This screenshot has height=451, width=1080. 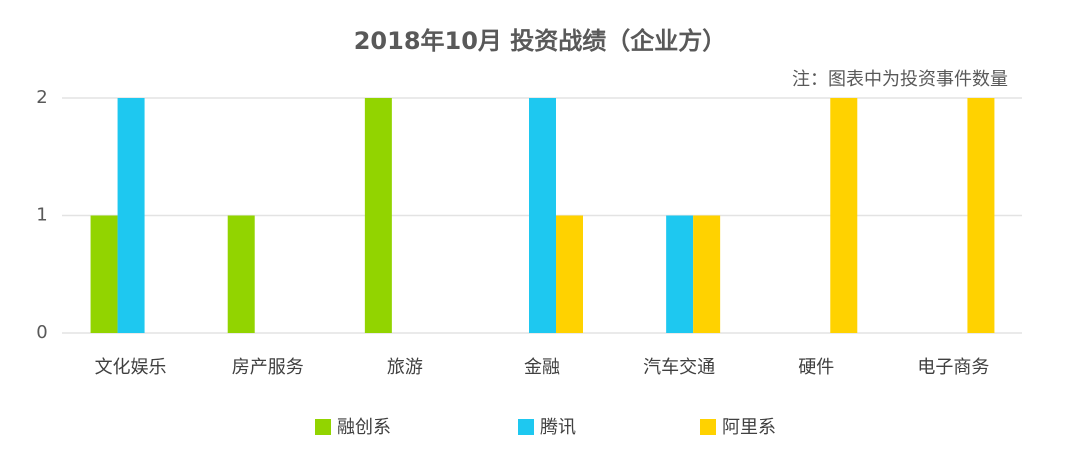 What do you see at coordinates (540, 41) in the screenshot?
I see `chart-title: 2018年10月 投资战绩（企业方）` at bounding box center [540, 41].